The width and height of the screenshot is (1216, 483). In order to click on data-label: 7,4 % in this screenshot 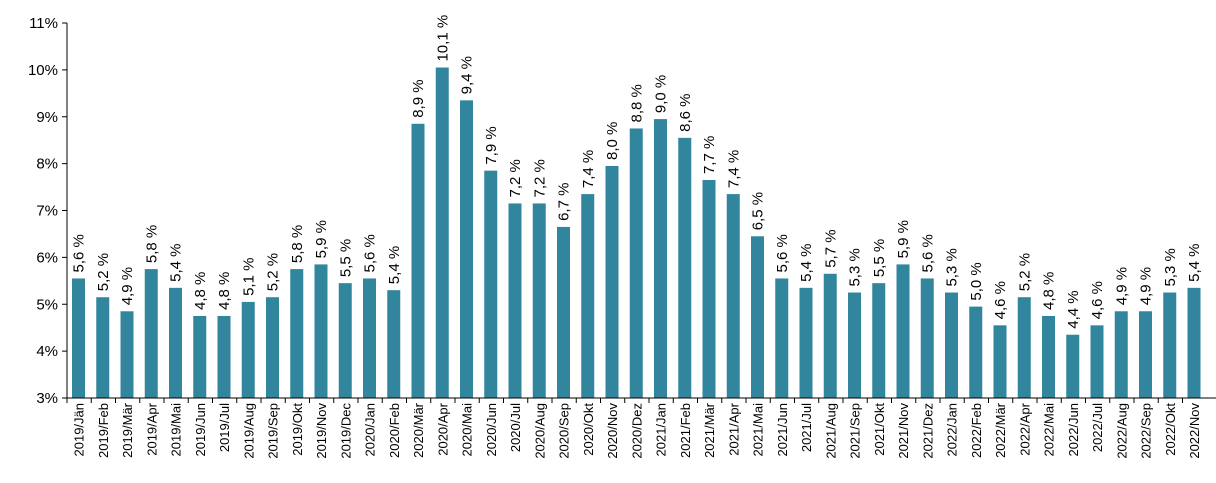, I will do `click(588, 169)`.